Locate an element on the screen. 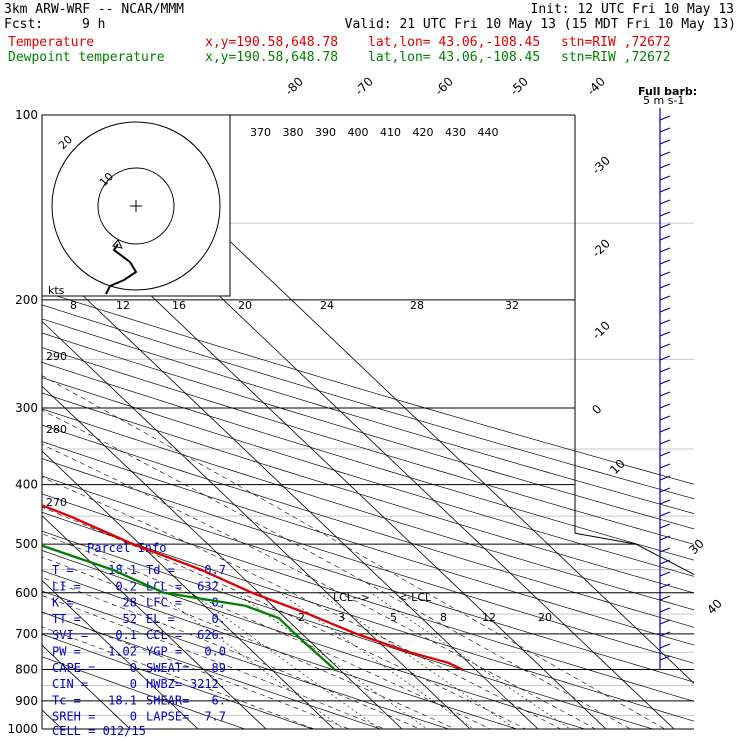 The image size is (740, 740). parcel-field-label: Td = is located at coordinates (160, 570).